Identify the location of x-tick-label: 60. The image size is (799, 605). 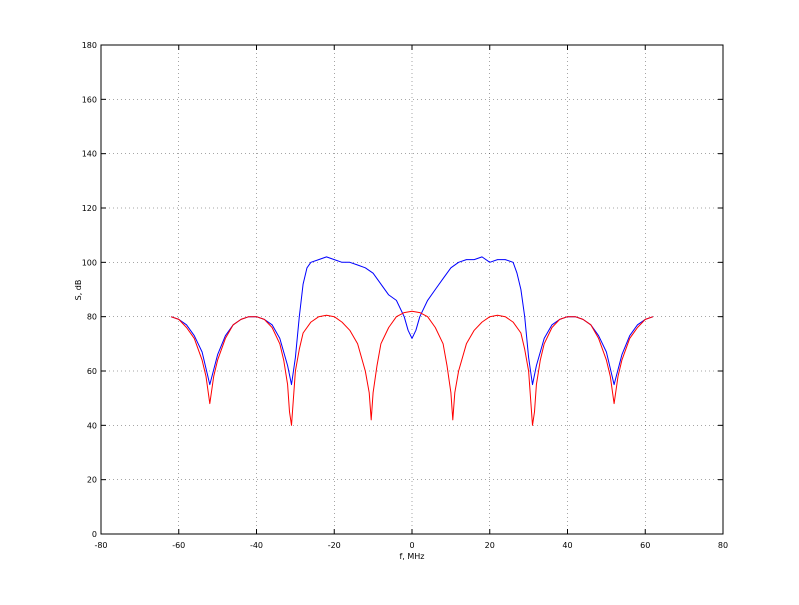
(645, 545).